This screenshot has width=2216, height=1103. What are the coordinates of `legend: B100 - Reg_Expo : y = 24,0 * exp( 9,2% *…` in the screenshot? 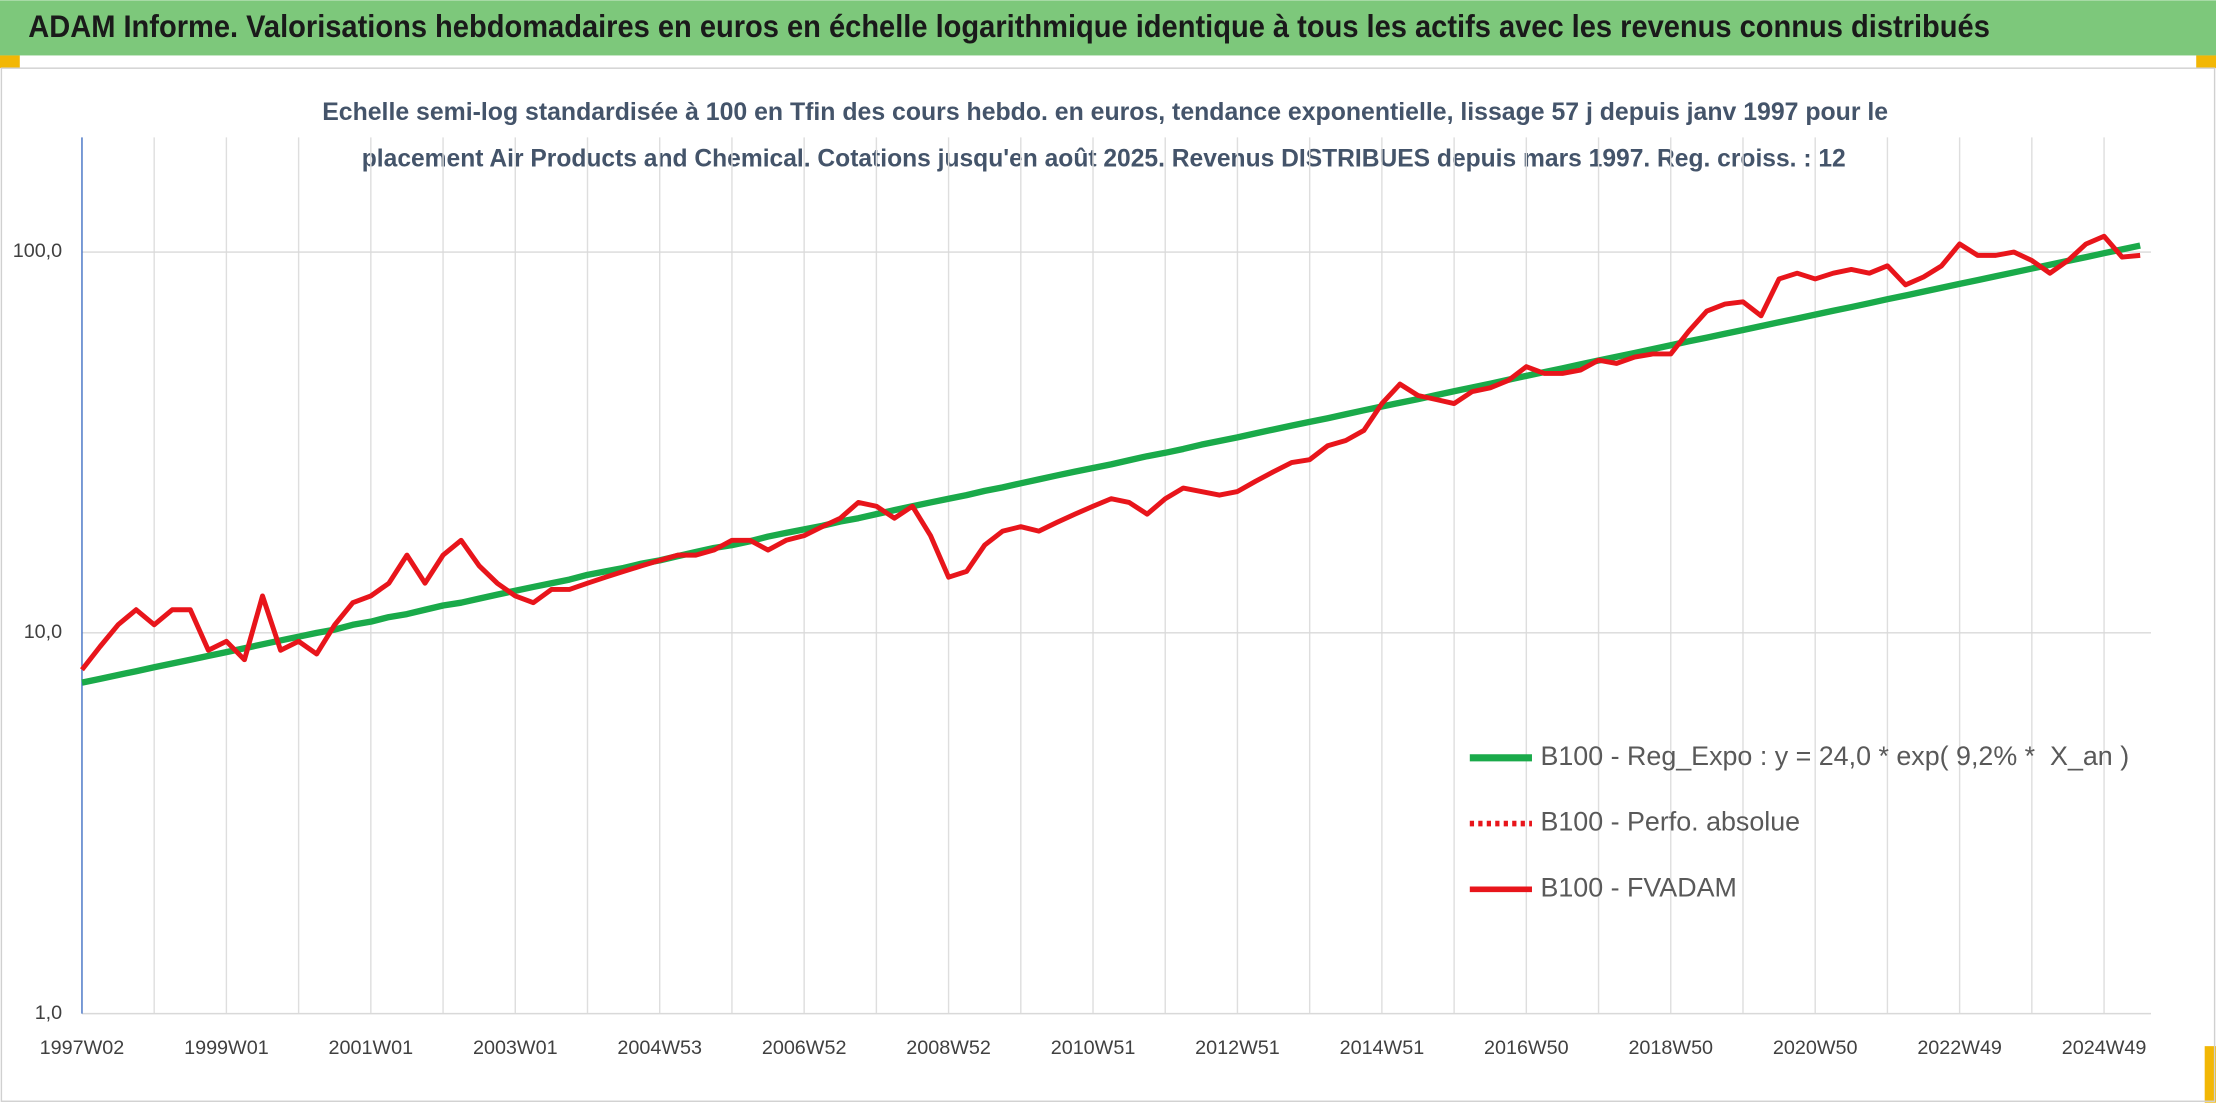 It's located at (1799, 821).